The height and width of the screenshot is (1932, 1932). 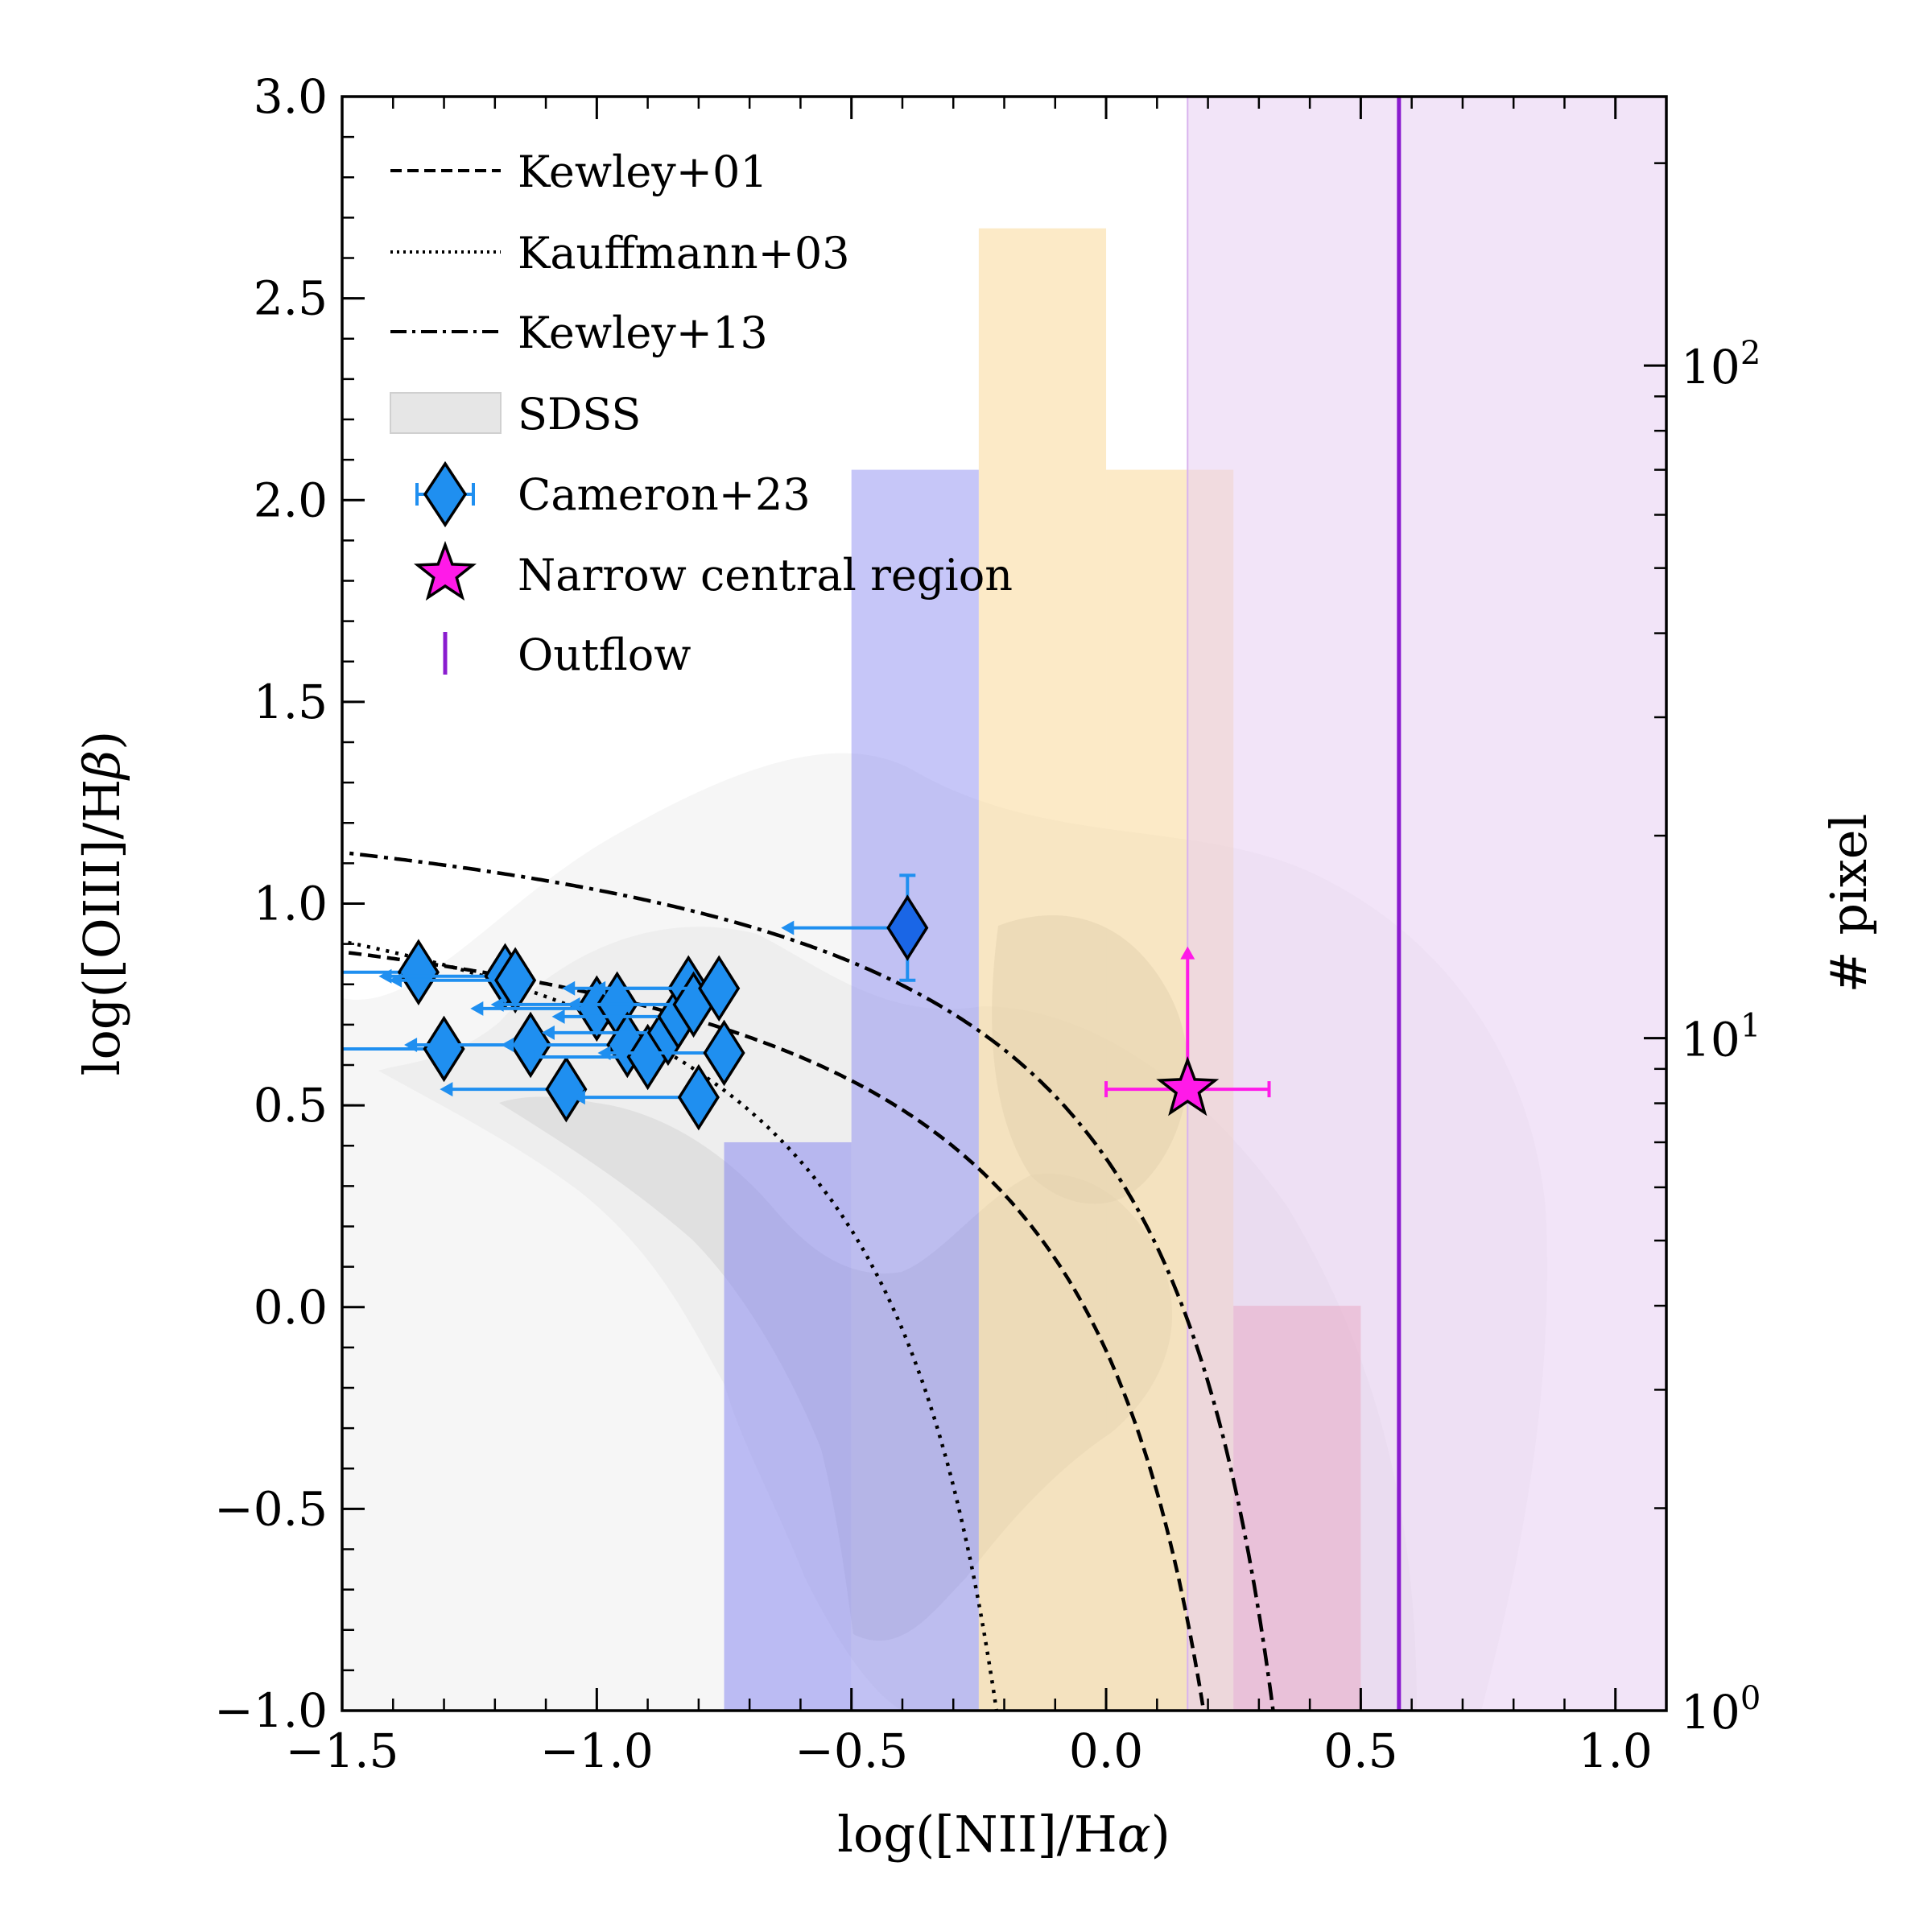 What do you see at coordinates (291, 1105) in the screenshot?
I see `y-tick-label: 0.5` at bounding box center [291, 1105].